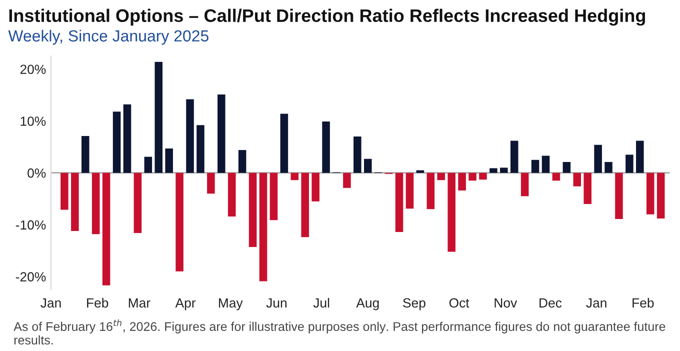 The width and height of the screenshot is (680, 351). I want to click on y-tick-label: 0%, so click(37, 173).